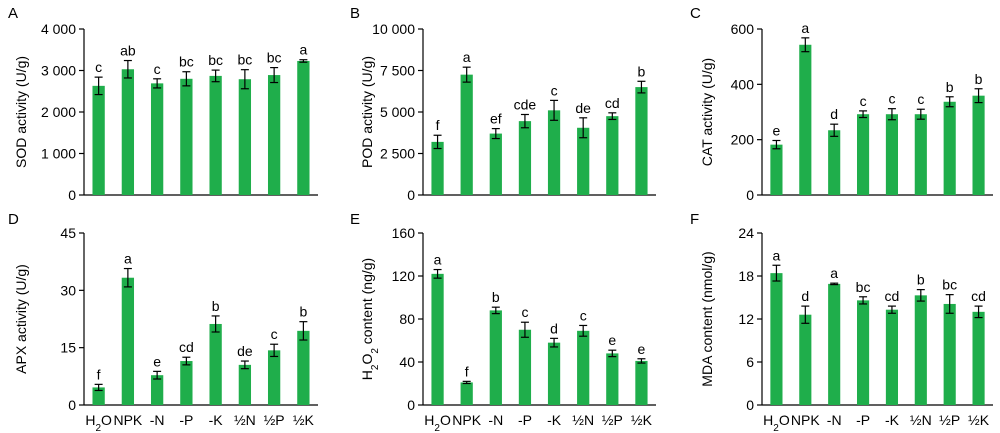  What do you see at coordinates (583, 420) in the screenshot?
I see `x-tick-label-E-5: ½N` at bounding box center [583, 420].